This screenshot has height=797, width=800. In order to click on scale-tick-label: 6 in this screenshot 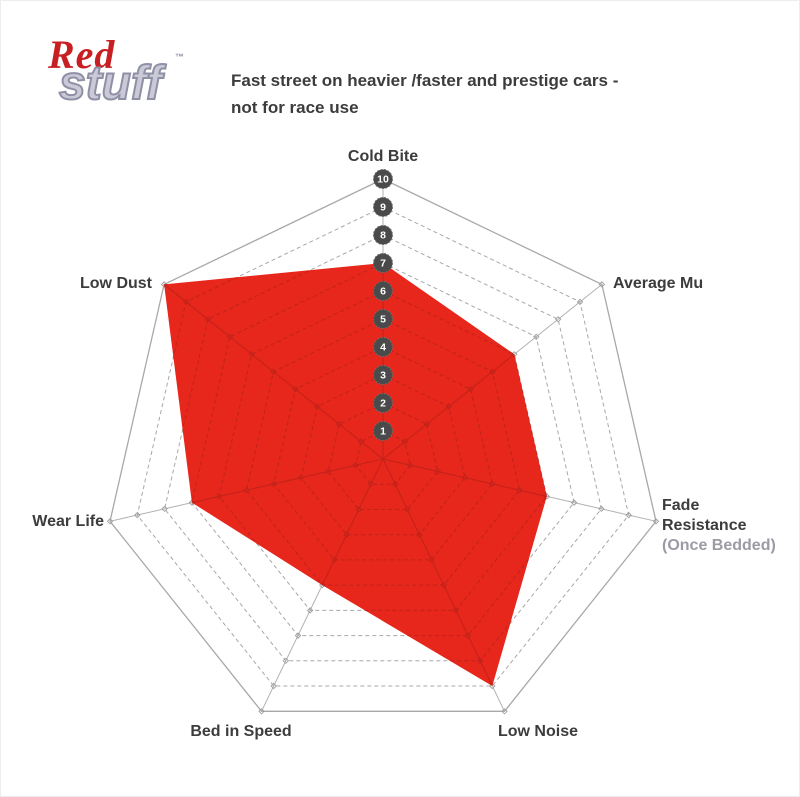, I will do `click(383, 292)`.